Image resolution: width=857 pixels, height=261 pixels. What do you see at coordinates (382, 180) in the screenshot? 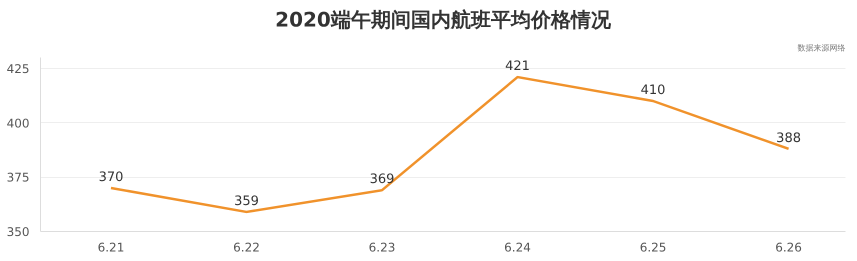
I see `data-label: 369` at bounding box center [382, 180].